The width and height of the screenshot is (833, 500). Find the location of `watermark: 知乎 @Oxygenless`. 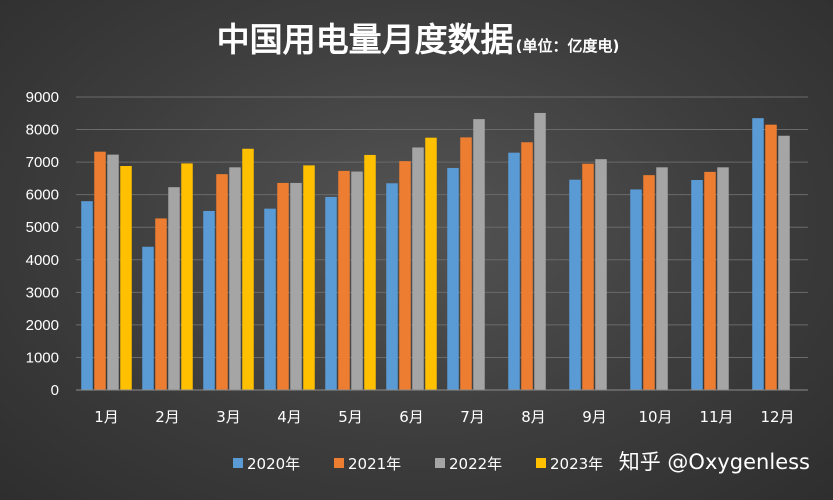

watermark: 知乎 @Oxygenless is located at coordinates (714, 462).